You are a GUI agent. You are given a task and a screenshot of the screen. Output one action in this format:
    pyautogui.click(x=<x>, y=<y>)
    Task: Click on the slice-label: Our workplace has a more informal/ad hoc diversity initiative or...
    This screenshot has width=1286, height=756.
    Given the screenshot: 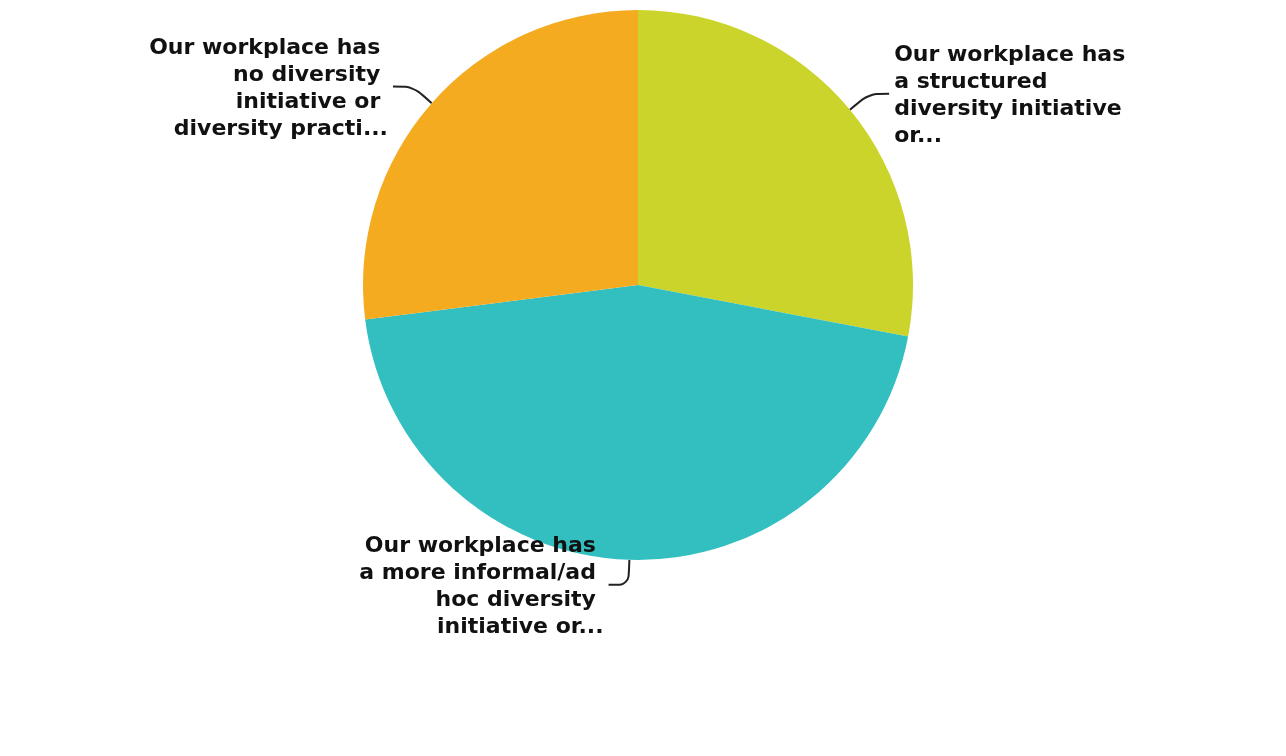 What is the action you would take?
    pyautogui.click(x=481, y=584)
    